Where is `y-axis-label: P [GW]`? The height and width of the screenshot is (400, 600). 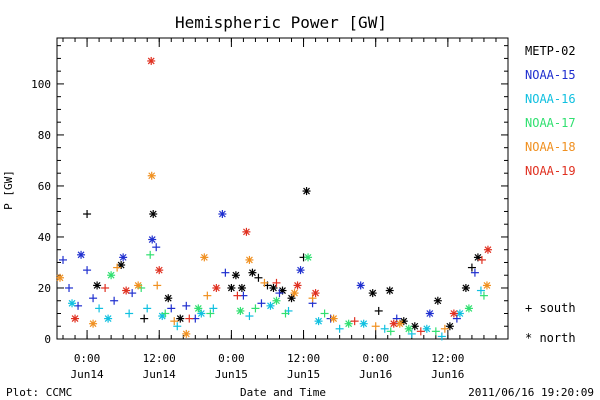 y-axis-label: P [GW] is located at coordinates (8, 190).